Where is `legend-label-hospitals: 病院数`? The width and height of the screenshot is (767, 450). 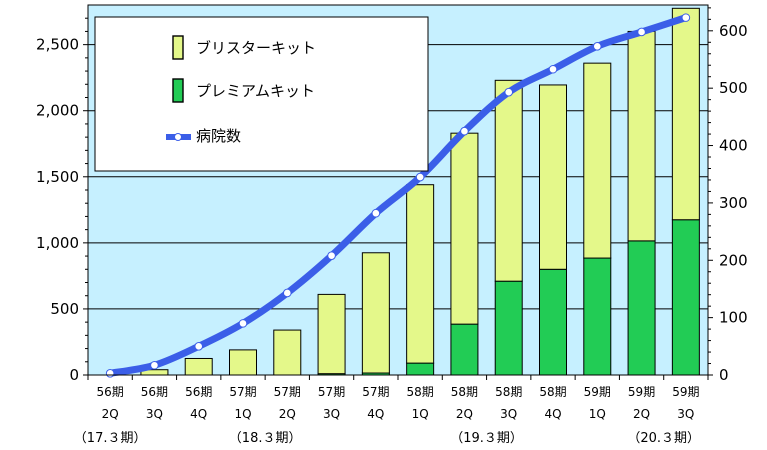
legend-label-hospitals: 病院数 is located at coordinates (218, 136).